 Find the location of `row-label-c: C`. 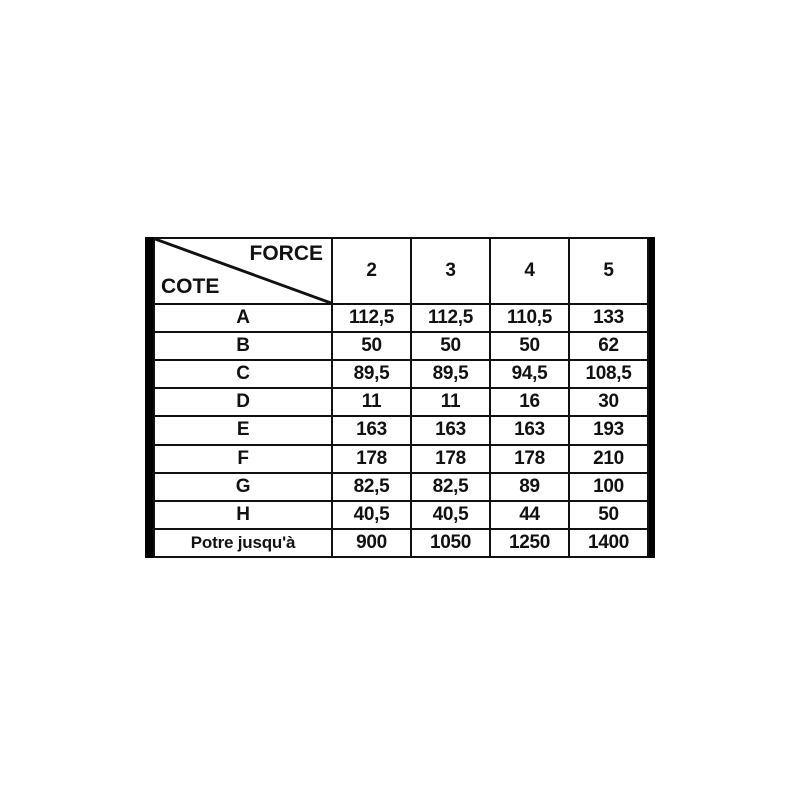

row-label-c: C is located at coordinates (243, 374).